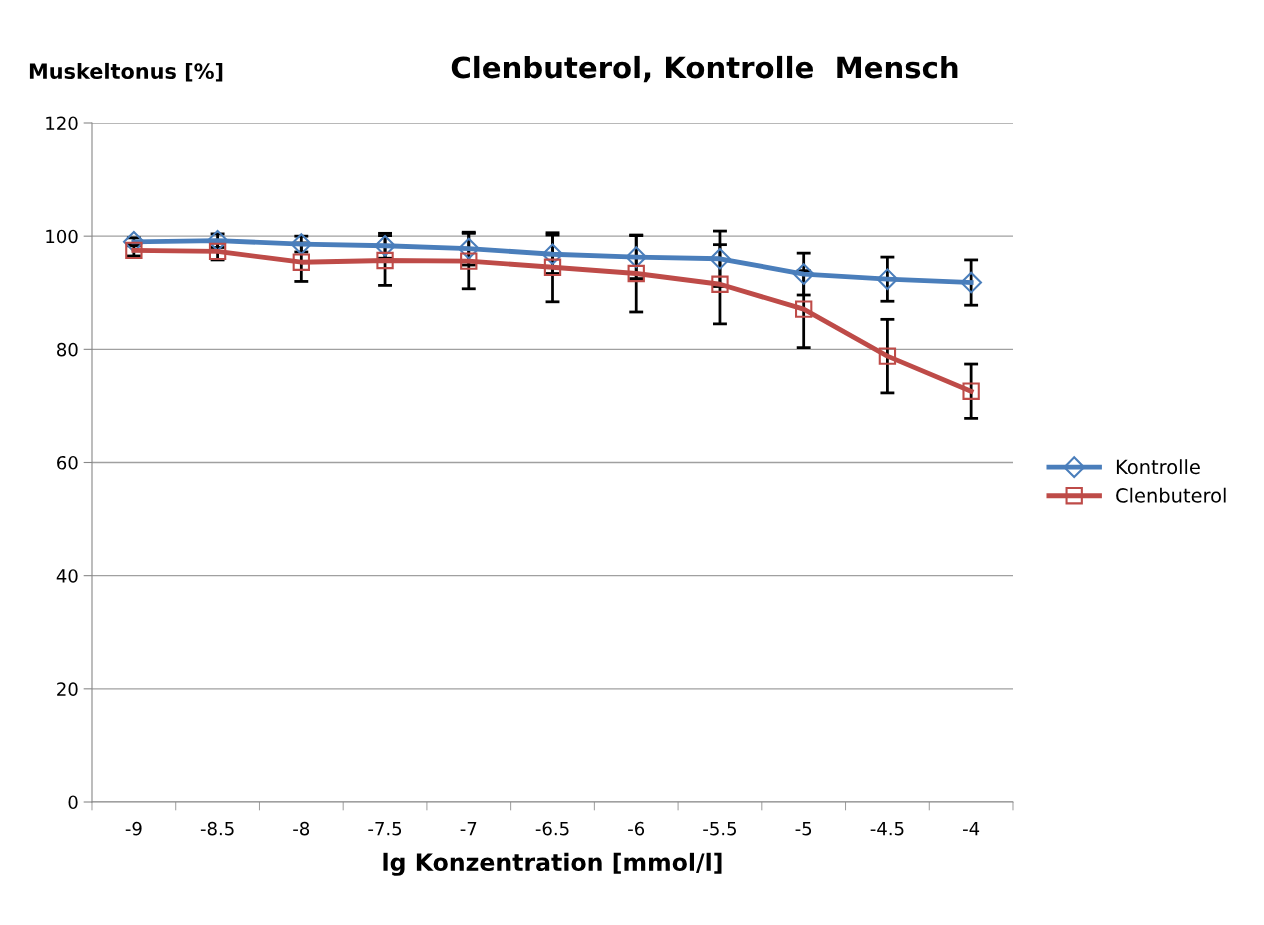 This screenshot has height=925, width=1264. What do you see at coordinates (67, 576) in the screenshot?
I see `y-tick-label: 40` at bounding box center [67, 576].